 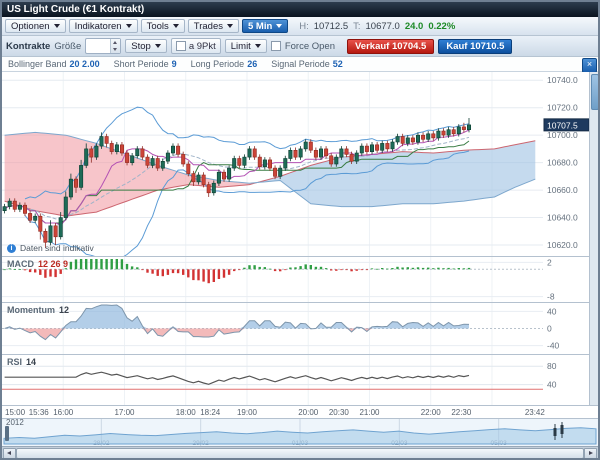 I want to click on time-axis-label: 17:00, so click(x=124, y=412).